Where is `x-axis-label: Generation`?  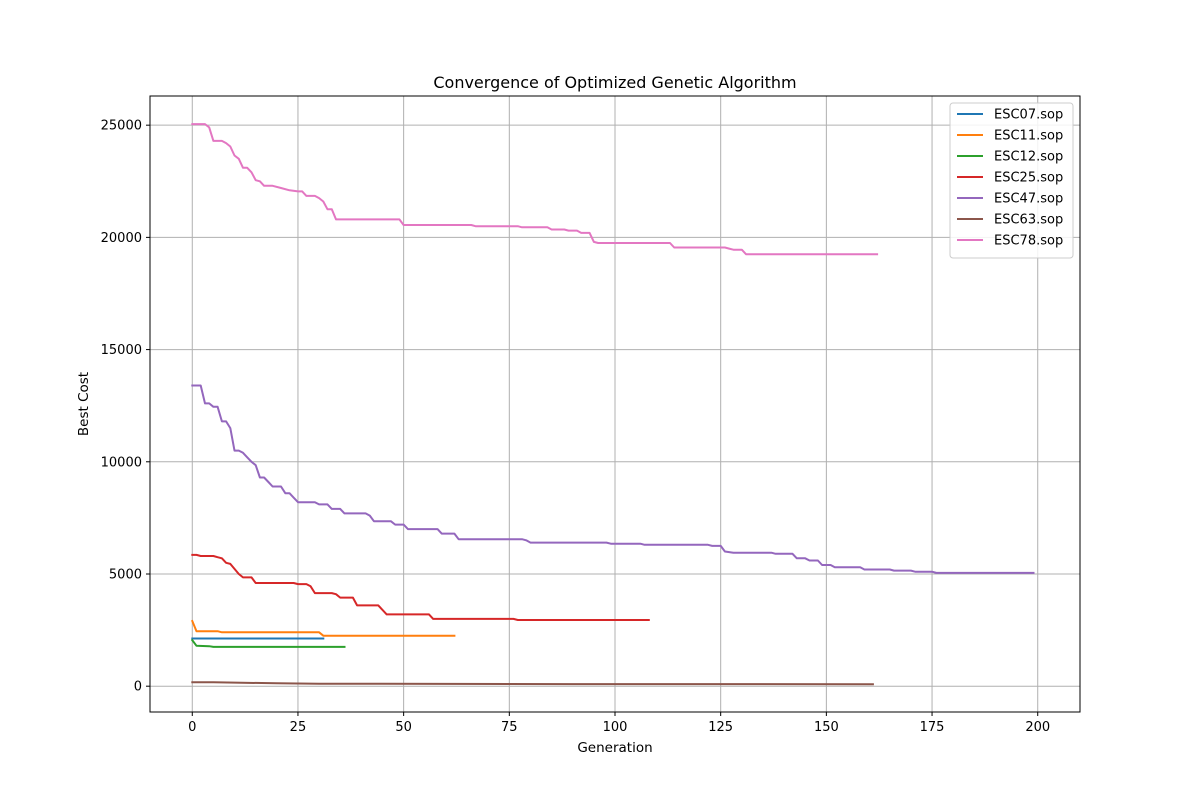
x-axis-label: Generation is located at coordinates (614, 748).